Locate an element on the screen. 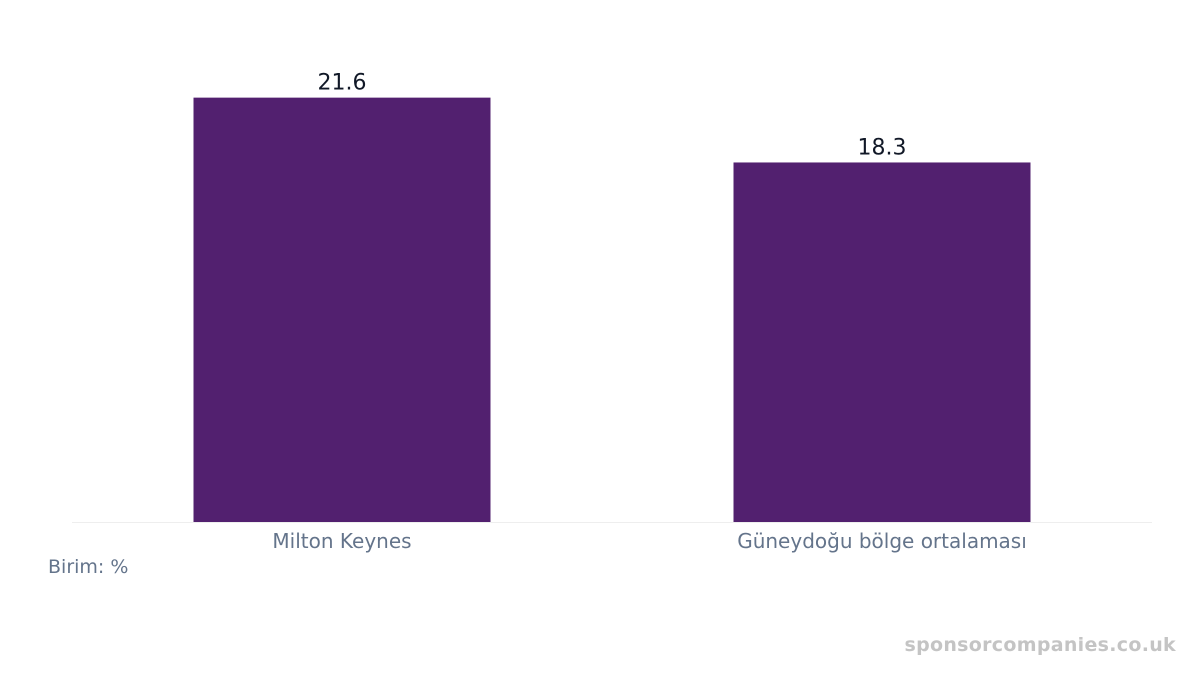 Image resolution: width=1200 pixels, height=675 pixels. value-labels-group: 21.6 18.3 is located at coordinates (612, 116).